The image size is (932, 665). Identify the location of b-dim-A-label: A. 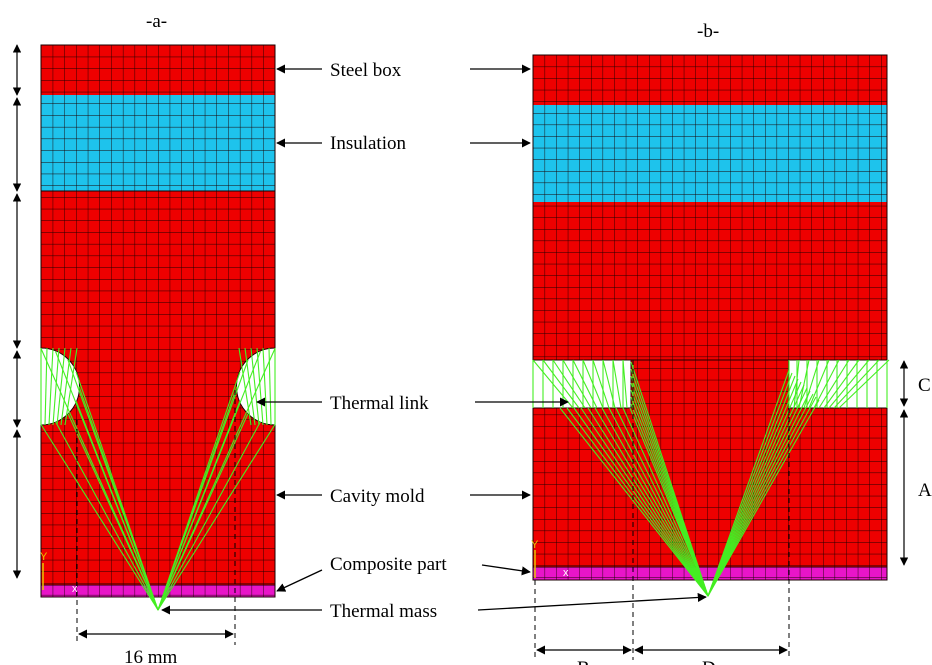
(925, 490).